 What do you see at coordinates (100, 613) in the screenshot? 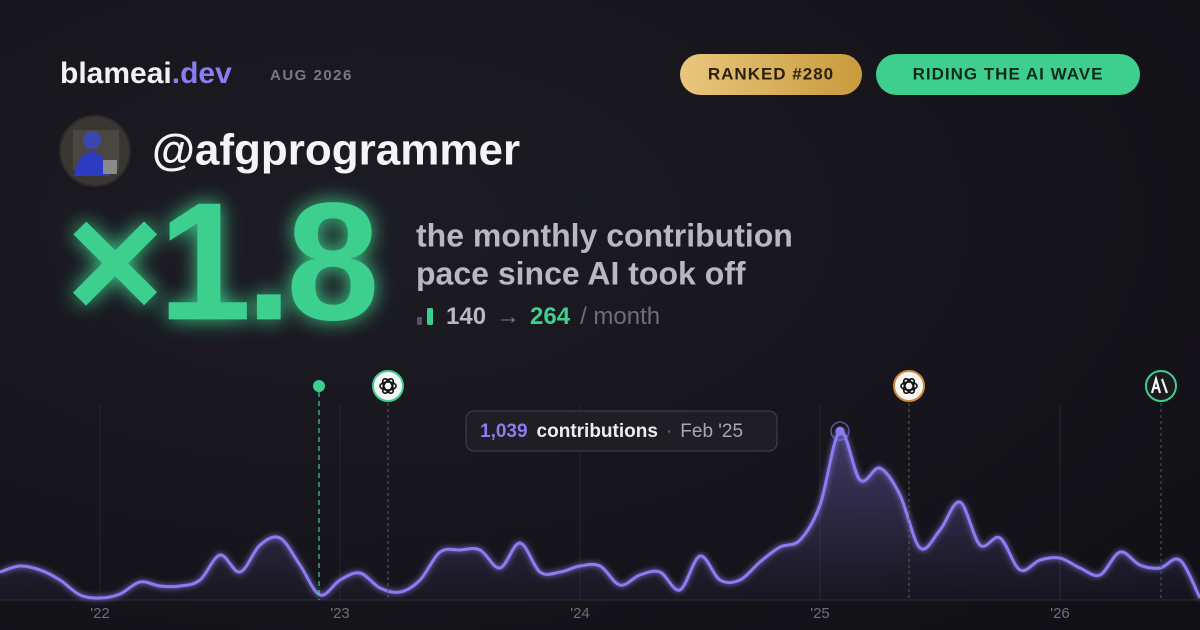
I see `x-tick-label: '22` at bounding box center [100, 613].